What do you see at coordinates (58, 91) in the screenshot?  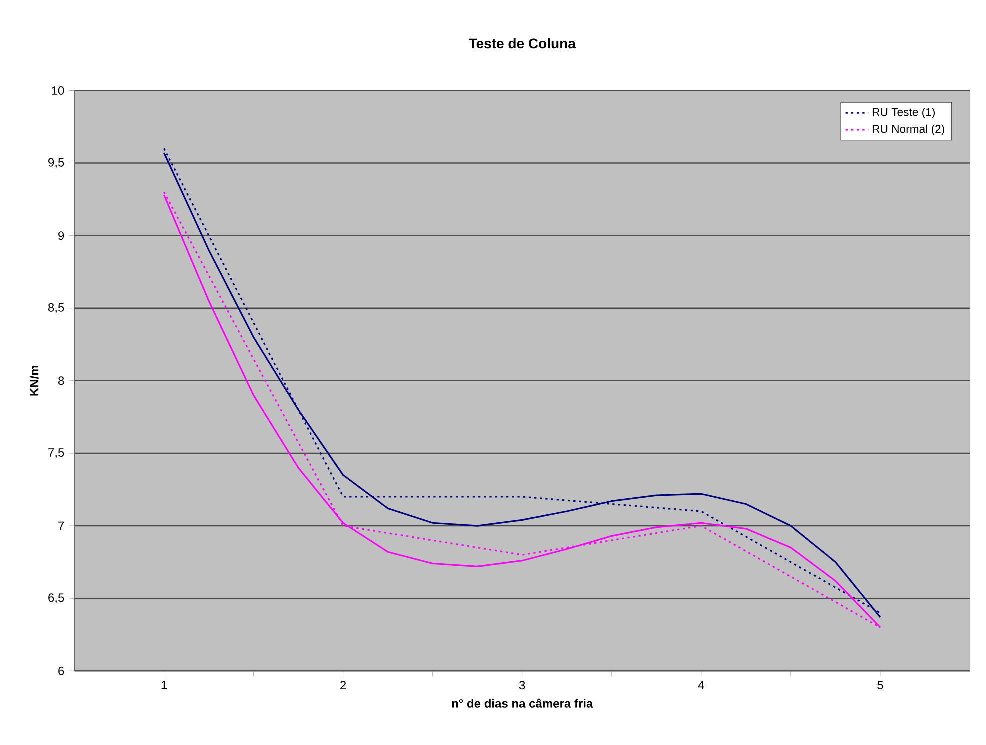 I see `y-tick-label: 10` at bounding box center [58, 91].